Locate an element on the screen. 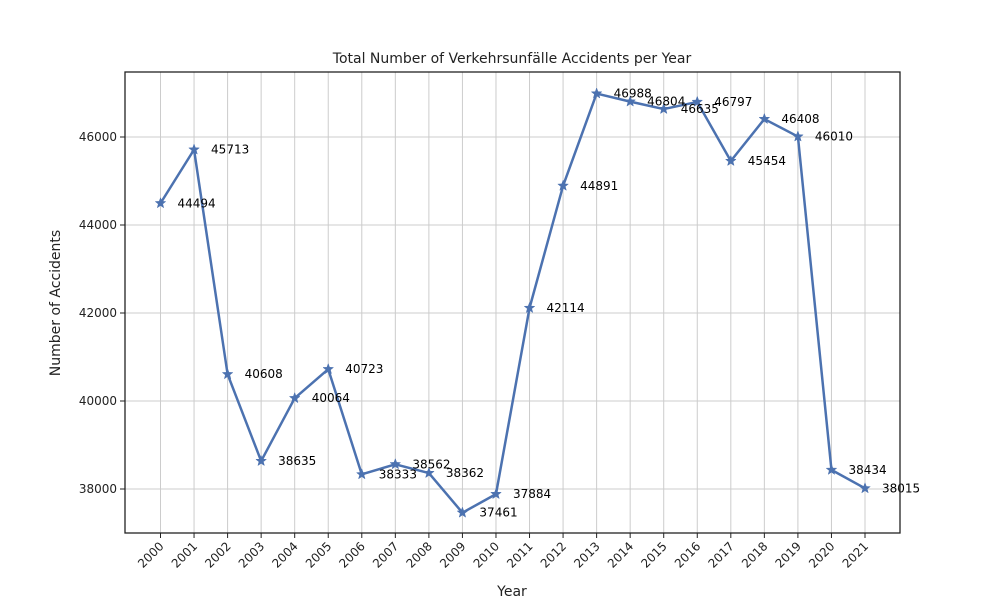  x-tick-label: 2003 is located at coordinates (251, 554).